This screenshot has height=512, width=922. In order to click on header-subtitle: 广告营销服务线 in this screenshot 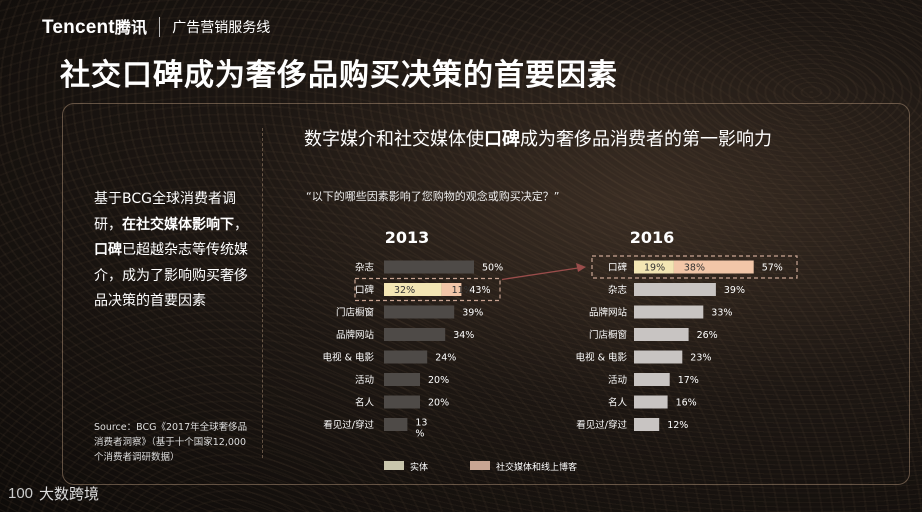, I will do `click(221, 27)`.